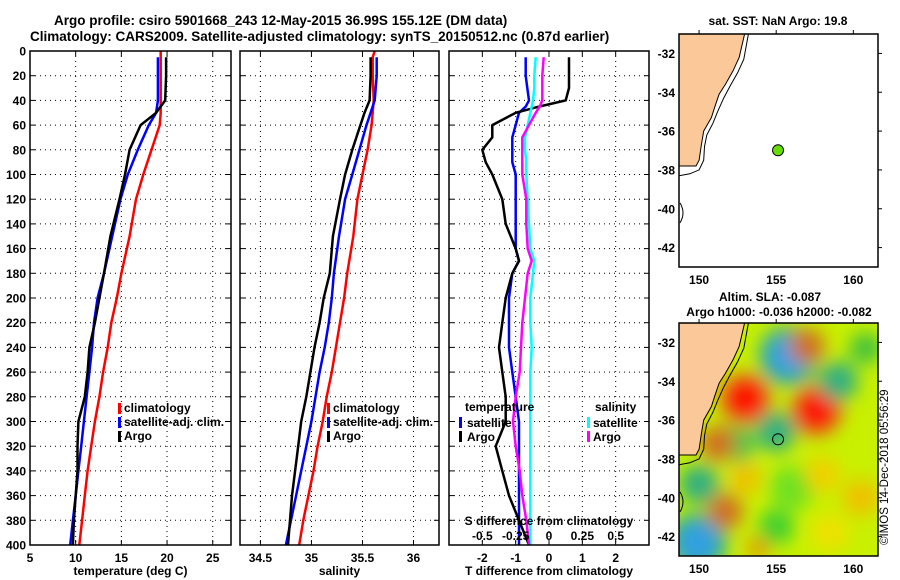 The image size is (900, 580). I want to click on sla-map-title-line2: Argo h1000: -0.036 h2000: -0.082, so click(779, 312).